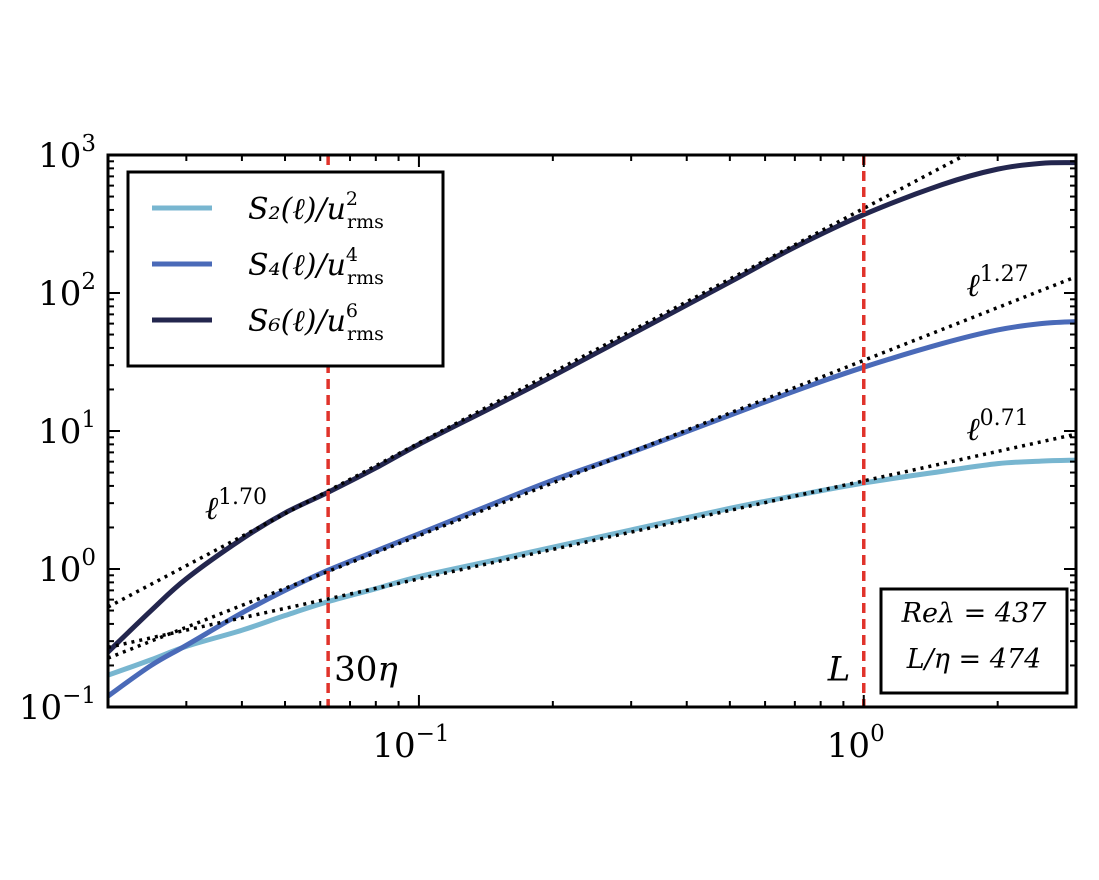  I want to click on annotation-box, so click(974, 641).